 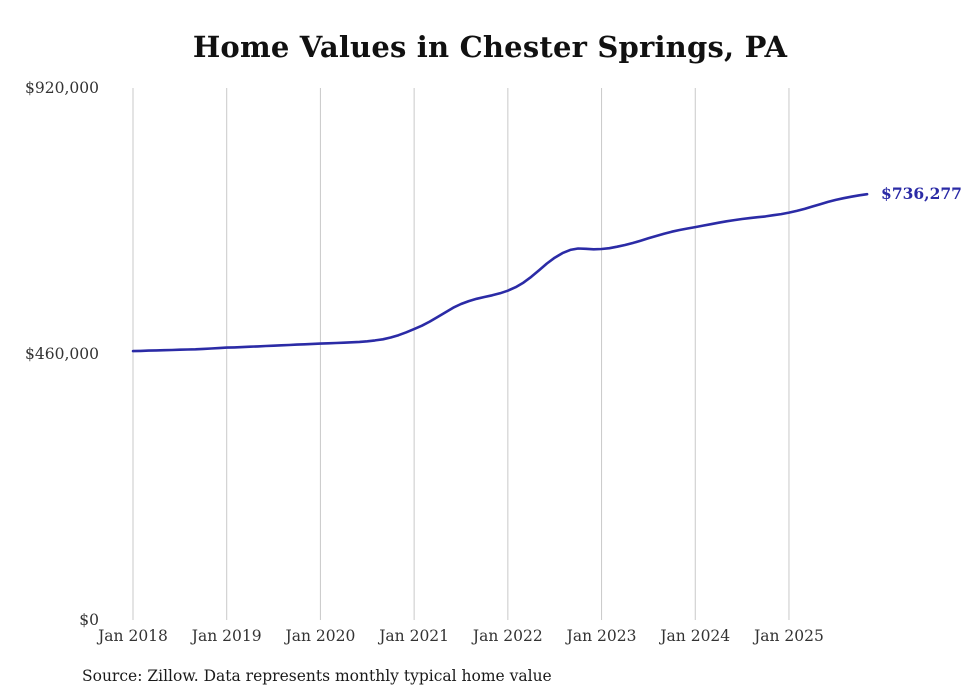 What do you see at coordinates (62, 354) in the screenshot?
I see `y-tick-label: $460,000` at bounding box center [62, 354].